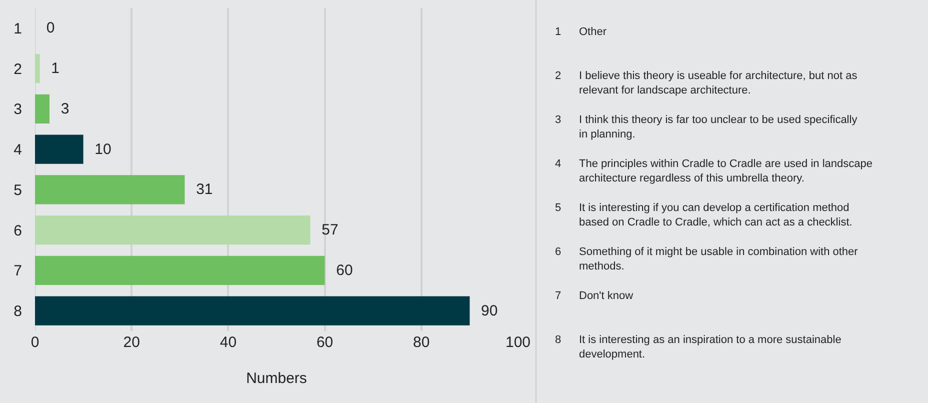  Describe the element at coordinates (99, 149) in the screenshot. I see `data-label: 10` at that location.